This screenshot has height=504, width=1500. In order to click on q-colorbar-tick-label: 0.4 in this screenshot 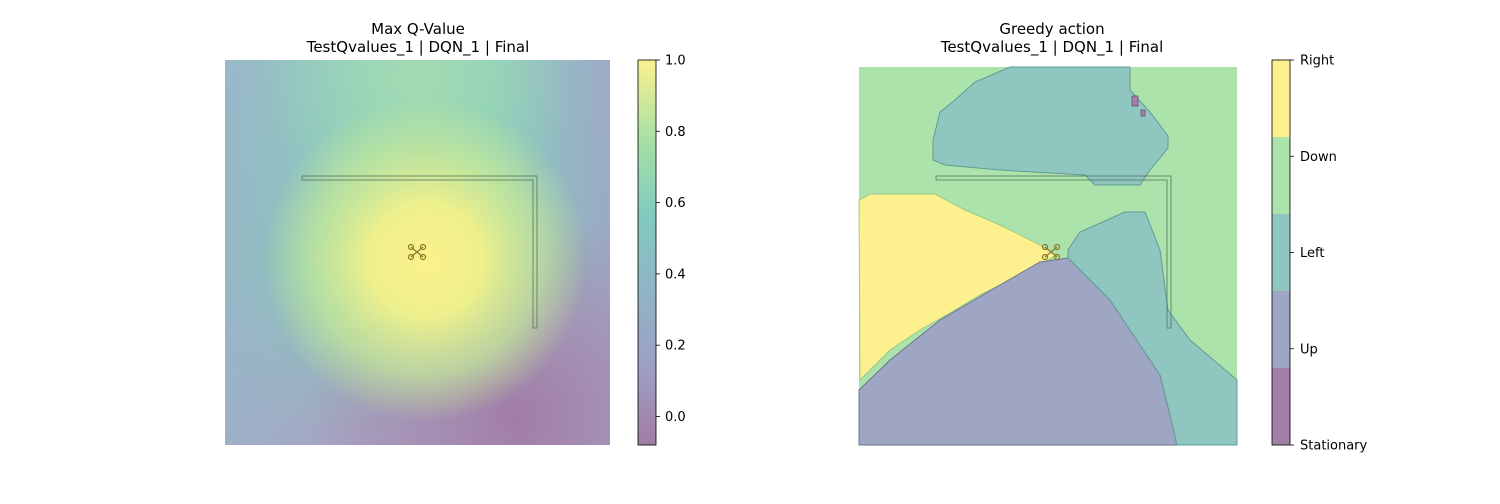, I will do `click(675, 274)`.